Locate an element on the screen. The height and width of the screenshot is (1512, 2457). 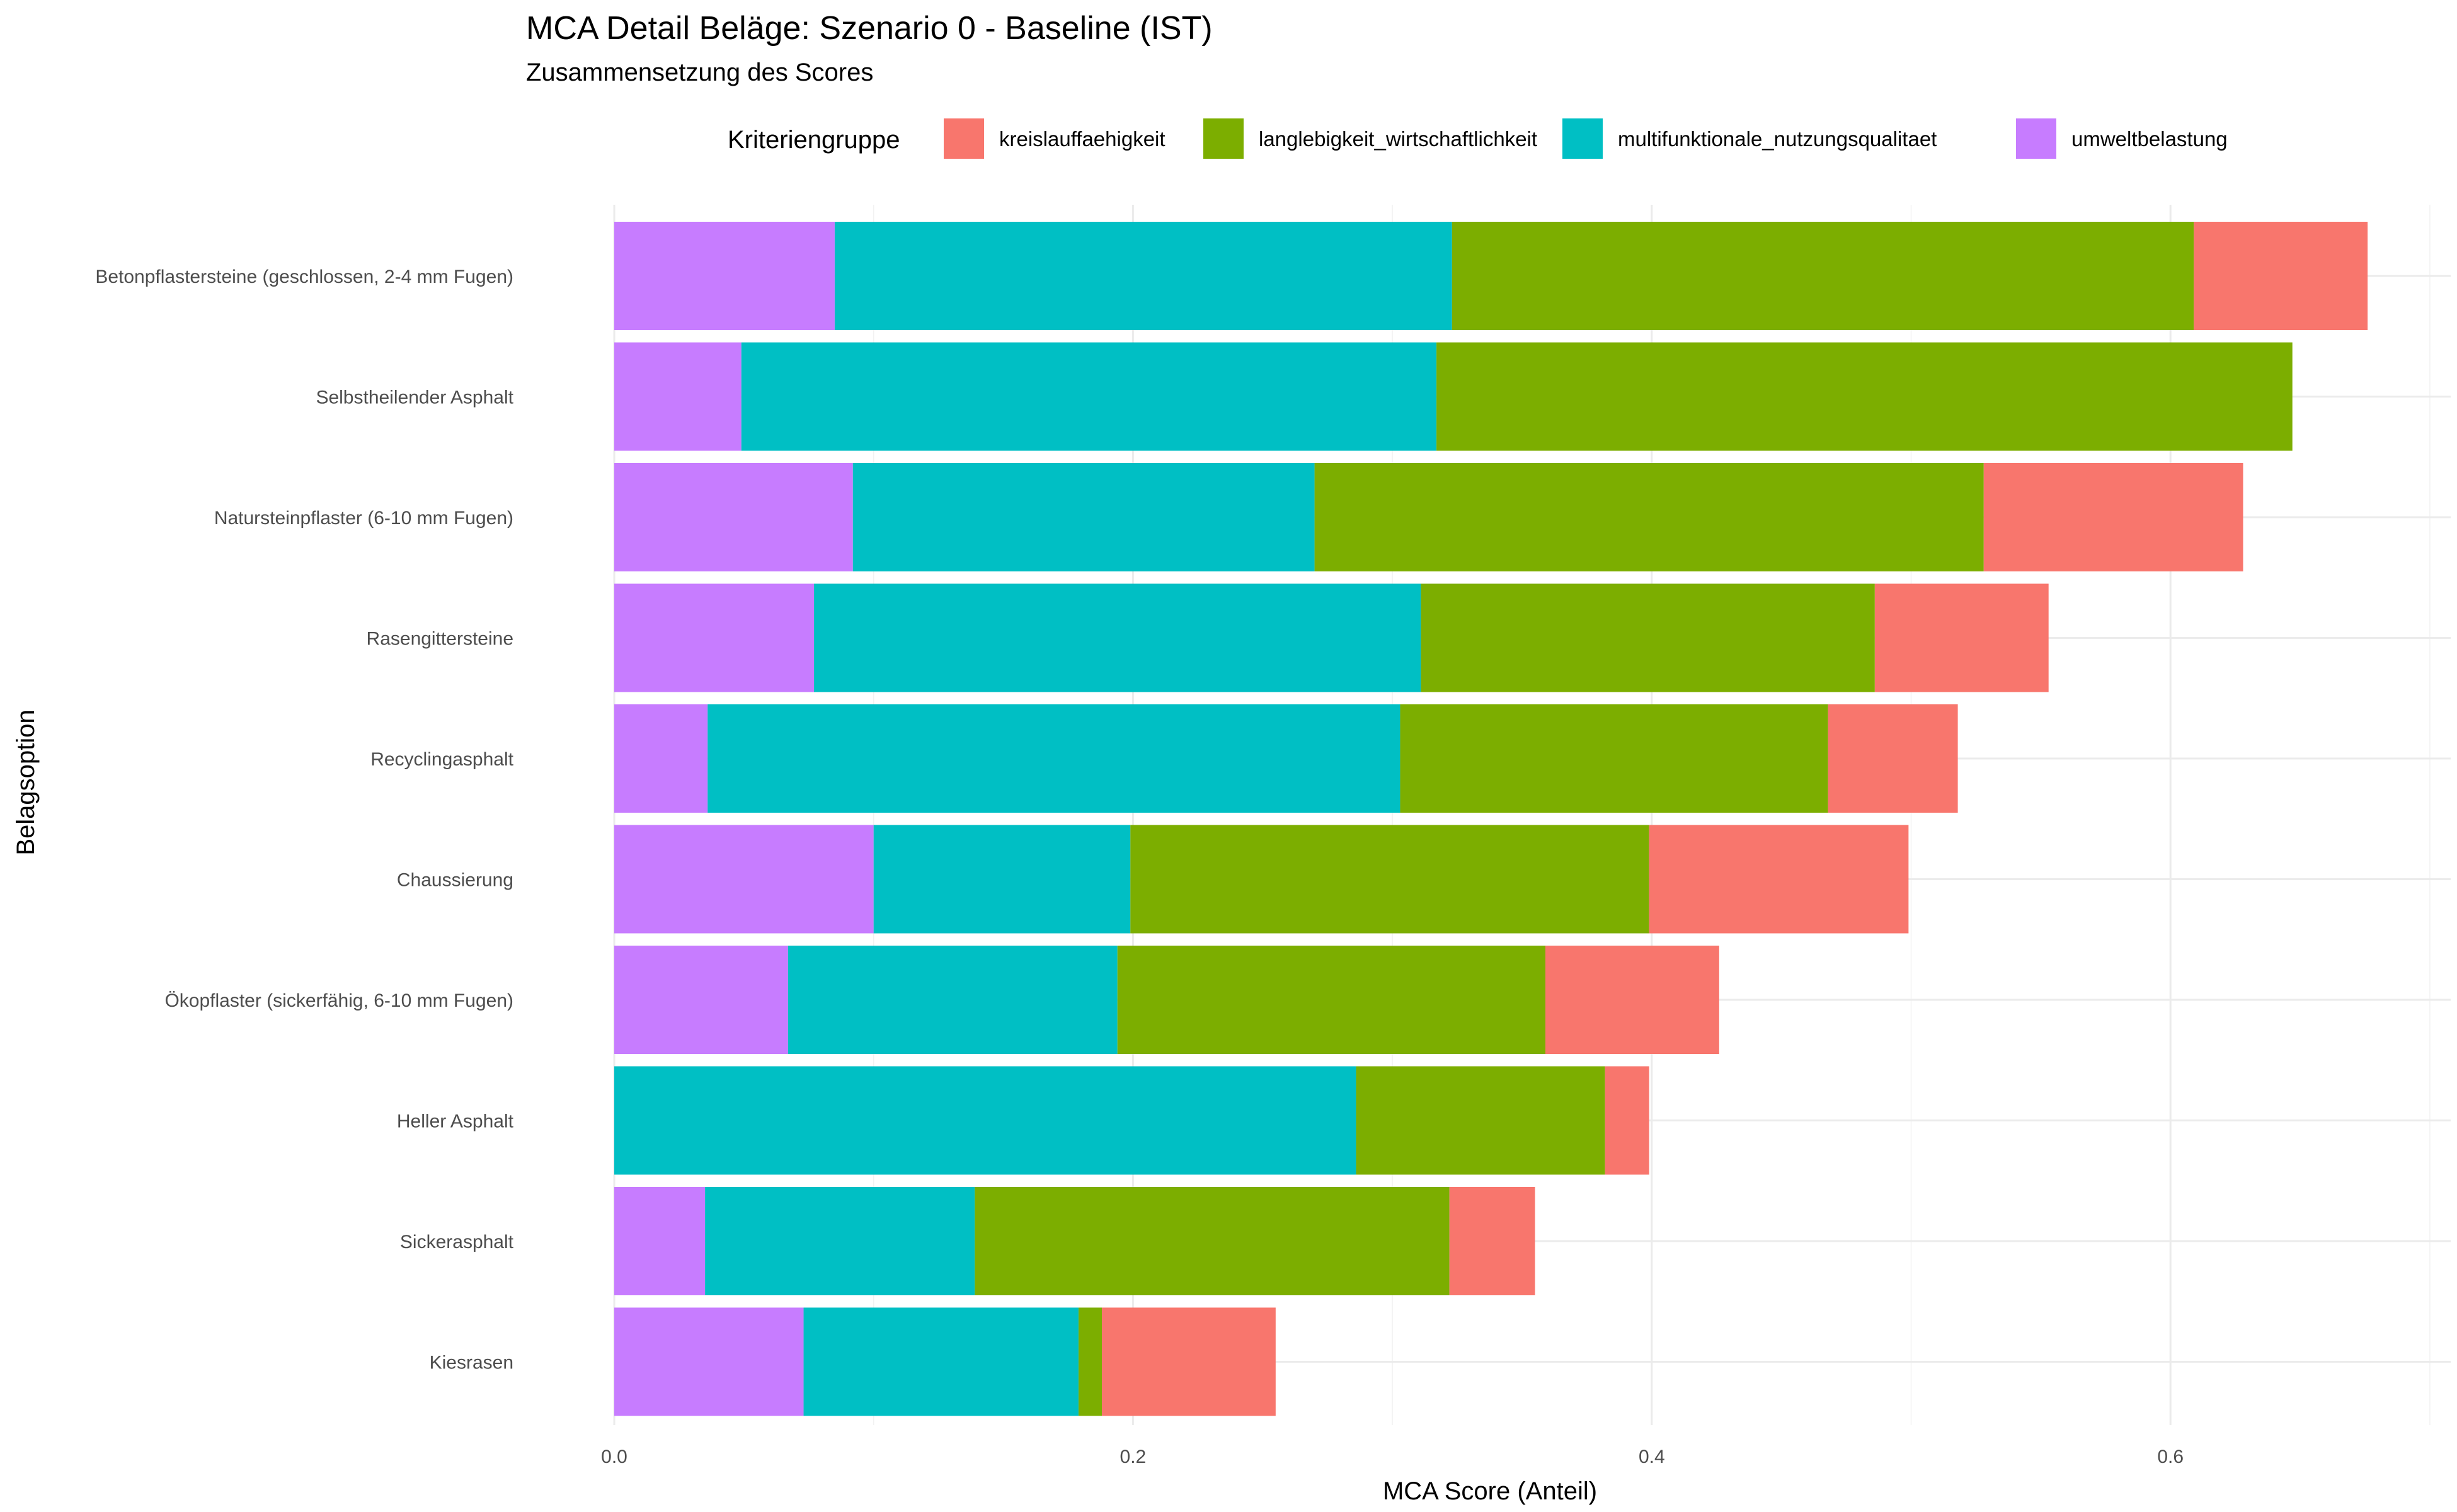
legend-key-langlebigkeit_wirtschaftlichkeit is located at coordinates (1223, 138).